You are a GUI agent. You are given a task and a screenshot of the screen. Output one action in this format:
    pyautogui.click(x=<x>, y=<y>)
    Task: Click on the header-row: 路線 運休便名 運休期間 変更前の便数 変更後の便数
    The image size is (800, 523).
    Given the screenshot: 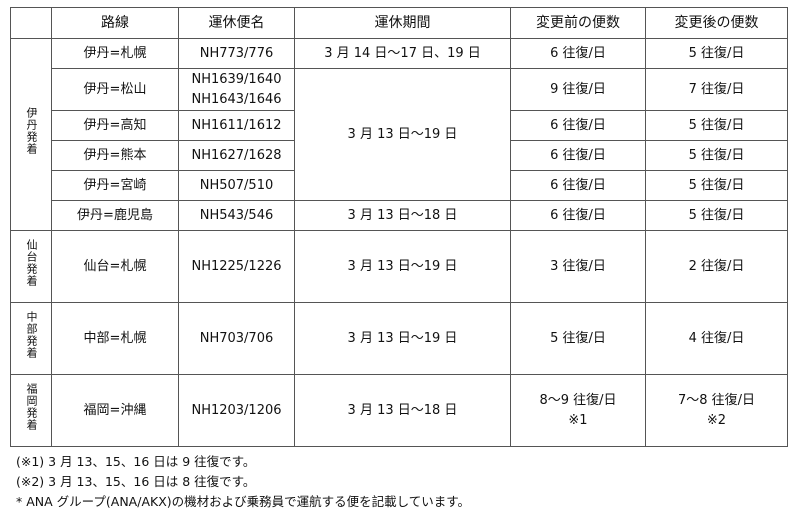 What is the action you would take?
    pyautogui.click(x=399, y=23)
    